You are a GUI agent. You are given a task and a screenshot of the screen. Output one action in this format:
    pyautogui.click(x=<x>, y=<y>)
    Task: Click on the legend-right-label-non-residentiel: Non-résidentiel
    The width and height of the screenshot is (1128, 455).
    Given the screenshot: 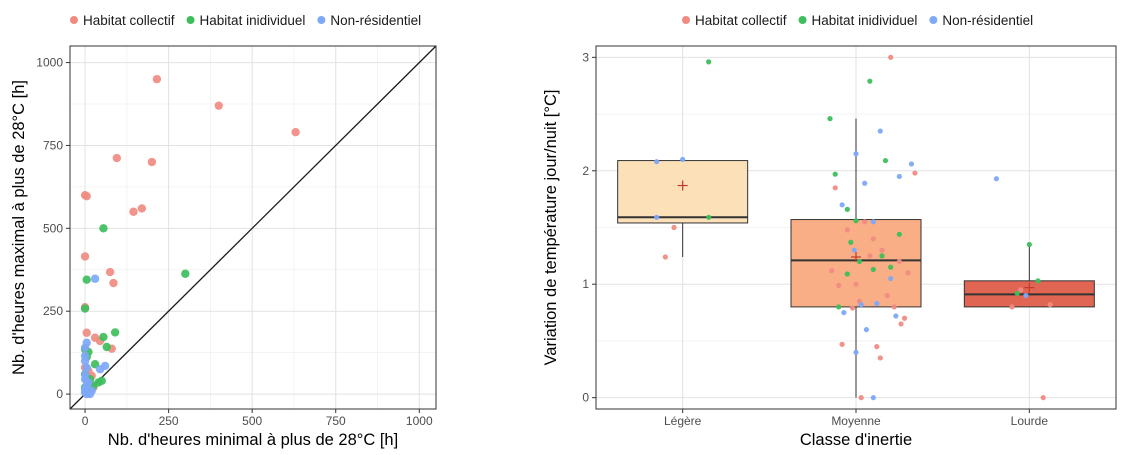 What is the action you would take?
    pyautogui.click(x=987, y=20)
    